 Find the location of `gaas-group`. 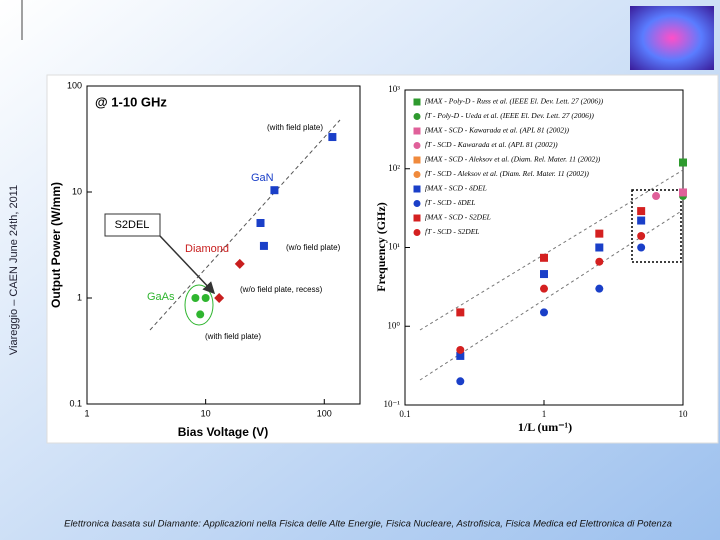

gaas-group is located at coordinates (199, 305).